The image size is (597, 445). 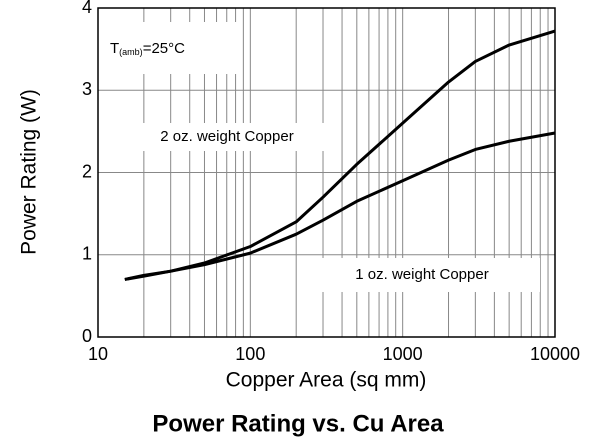 I want to click on chart-title: Power Rating vs. Cu Area, so click(x=298, y=423).